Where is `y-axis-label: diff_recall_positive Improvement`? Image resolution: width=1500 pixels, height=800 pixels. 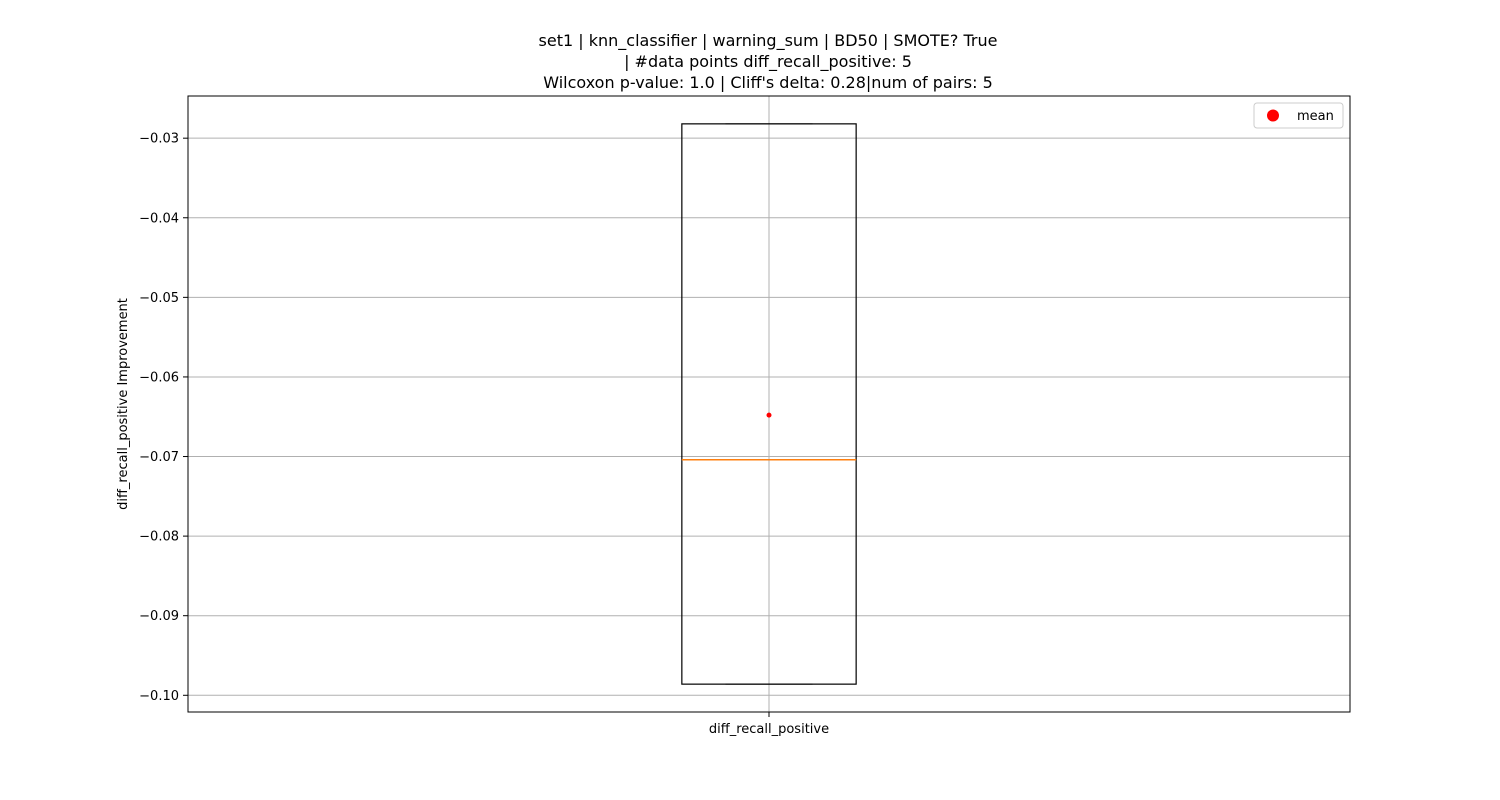
y-axis-label: diff_recall_positive Improvement is located at coordinates (123, 404).